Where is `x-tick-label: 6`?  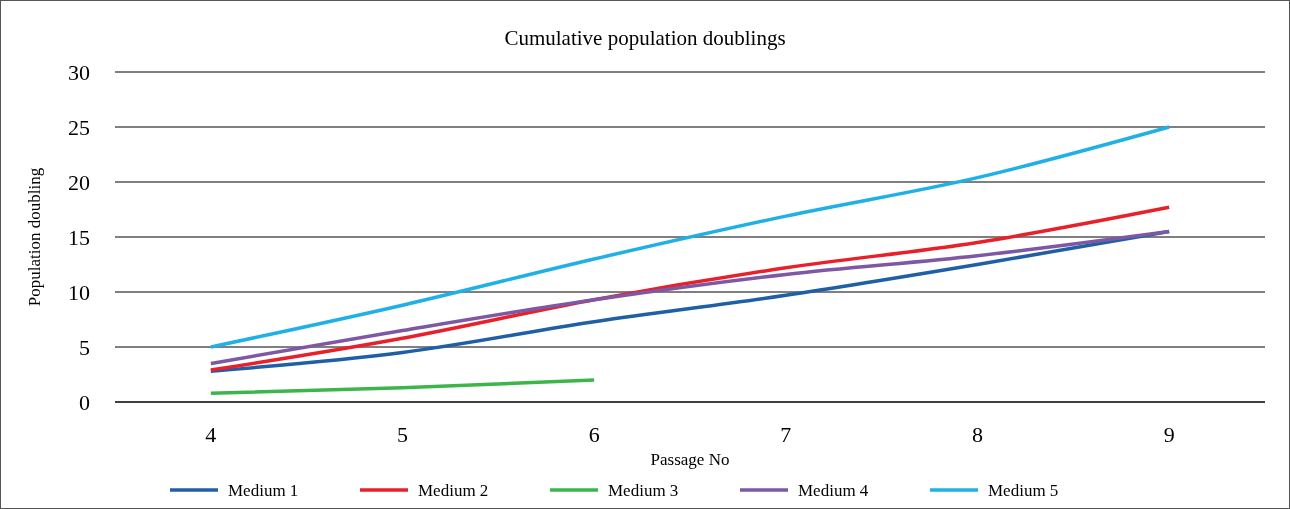
x-tick-label: 6 is located at coordinates (594, 434).